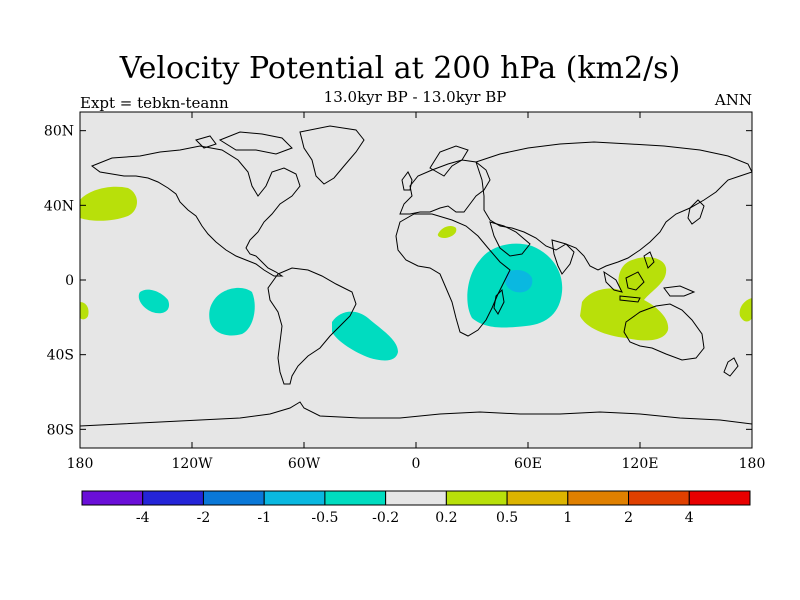  What do you see at coordinates (649, 260) in the screenshot?
I see `coast-philippines` at bounding box center [649, 260].